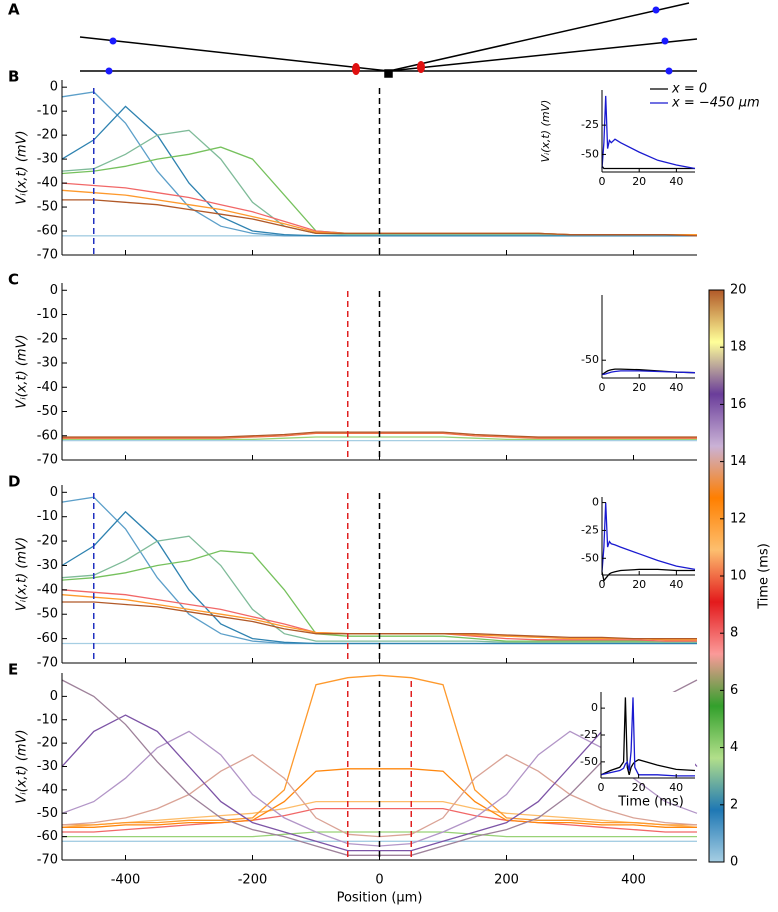 Image resolution: width=778 pixels, height=912 pixels. Describe the element at coordinates (734, 747) in the screenshot. I see `colorbar-tick-label: 4` at that location.